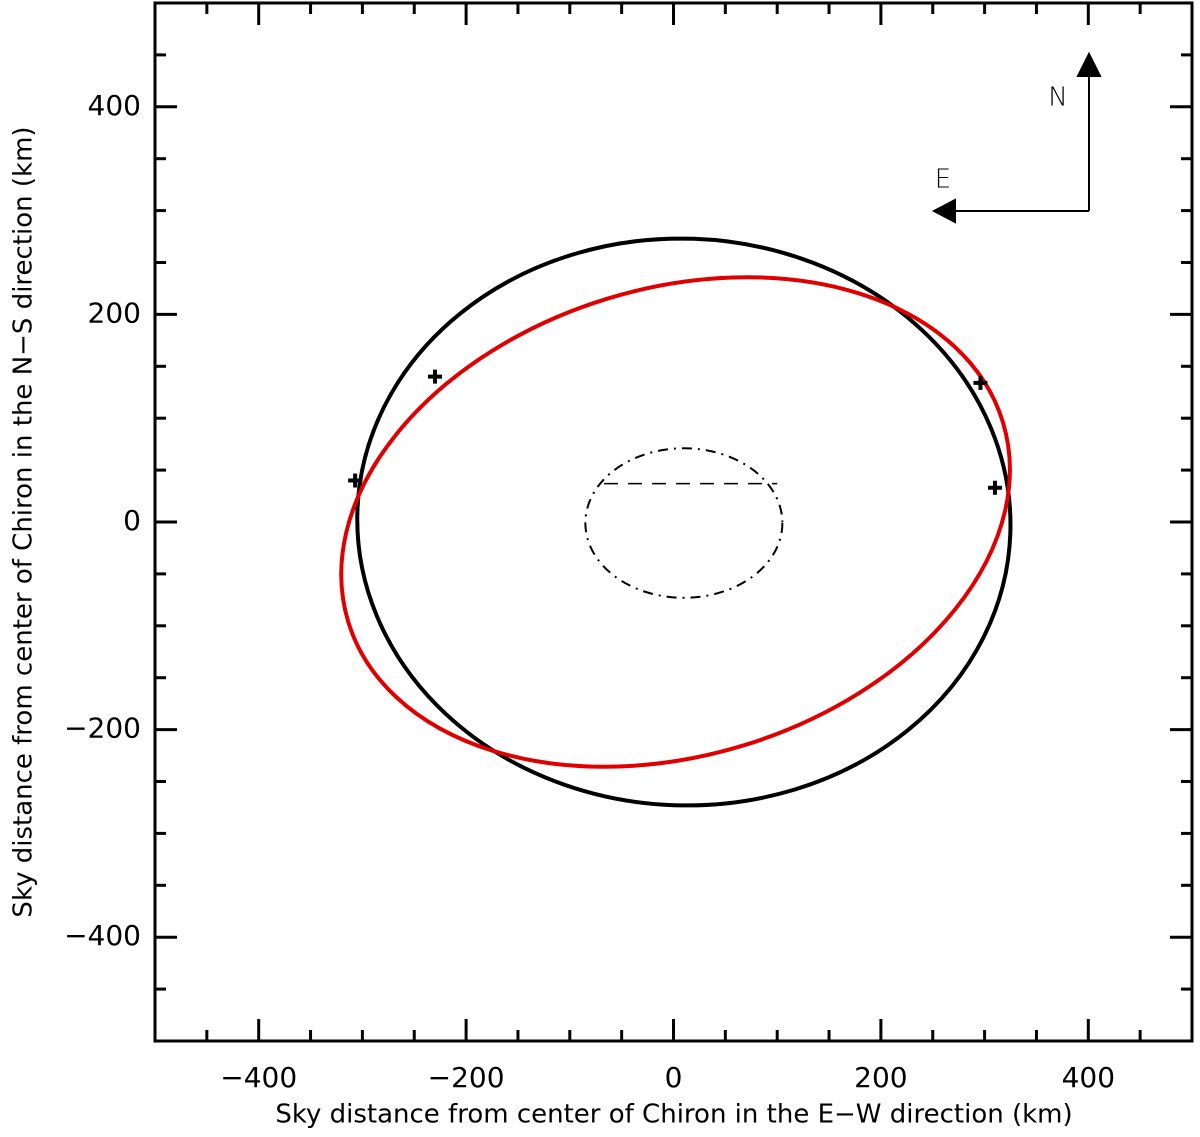 The height and width of the screenshot is (1137, 1200). Describe the element at coordinates (466, 1077) in the screenshot. I see `x-tick-label: −200` at that location.